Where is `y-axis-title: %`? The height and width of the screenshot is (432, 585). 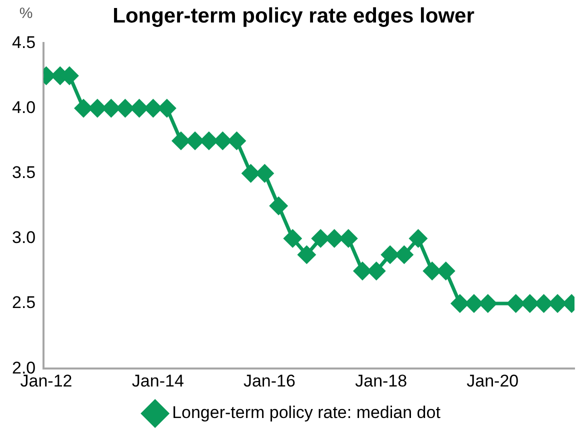
y-axis-title: % is located at coordinates (26, 13).